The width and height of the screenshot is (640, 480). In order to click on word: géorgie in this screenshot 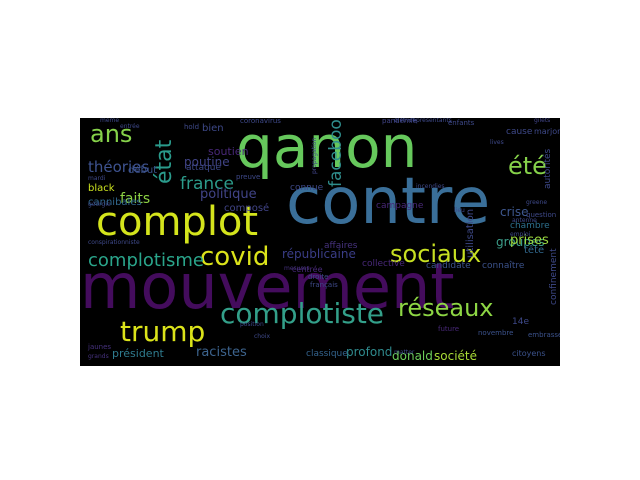, I will do `click(99, 204)`.